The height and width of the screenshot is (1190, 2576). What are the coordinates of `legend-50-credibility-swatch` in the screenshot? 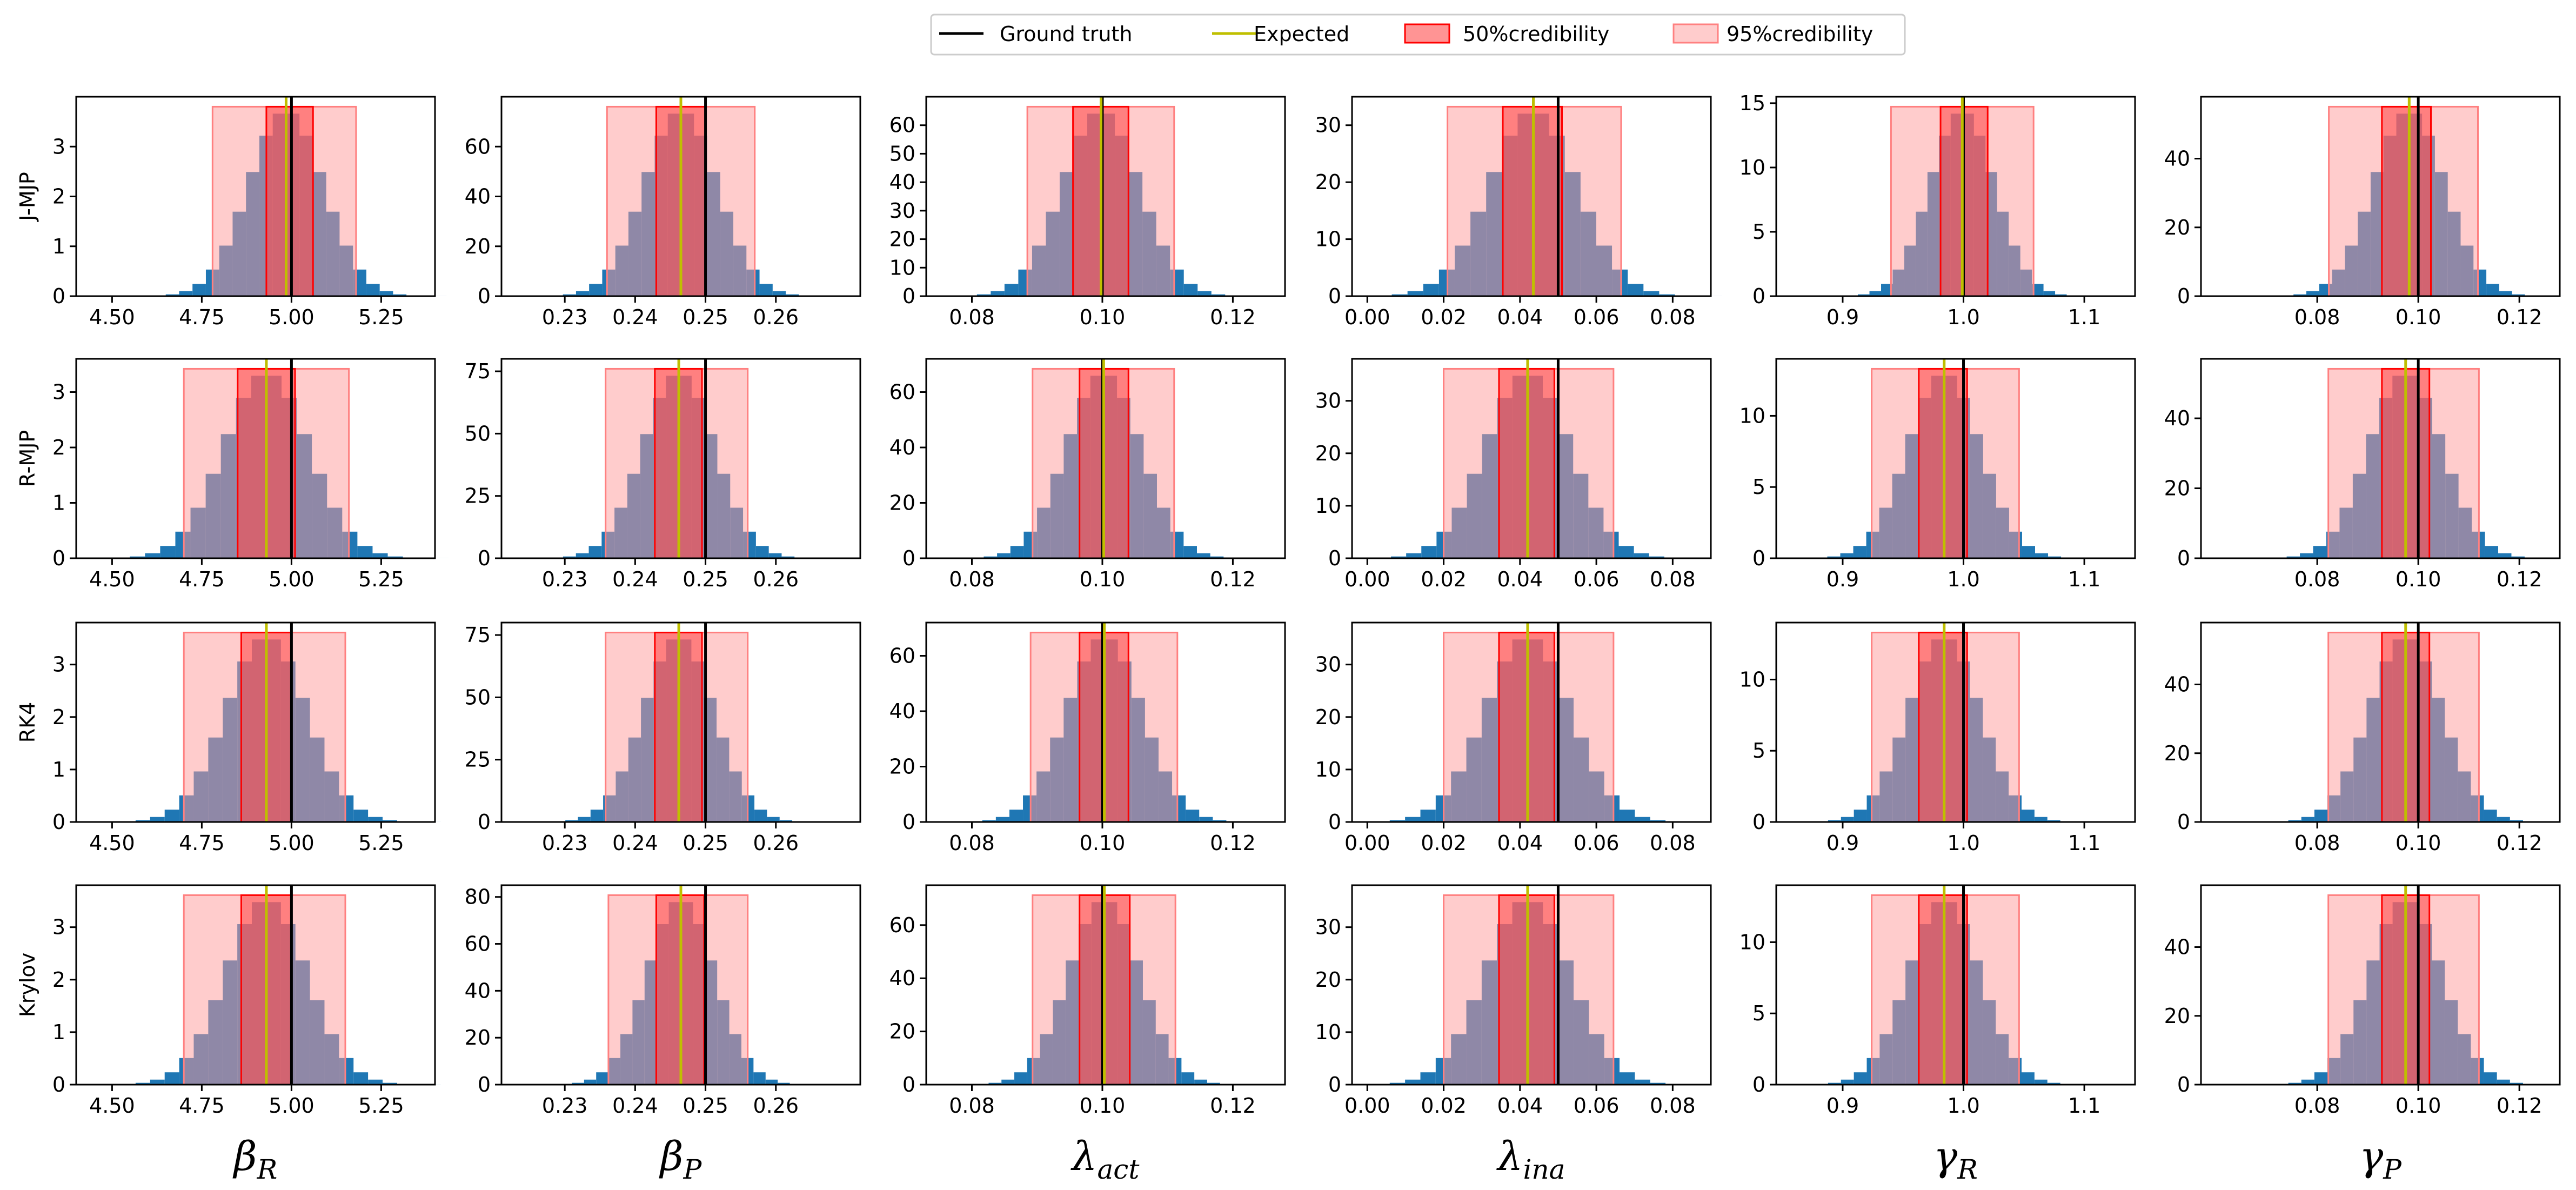 It's located at (1427, 33).